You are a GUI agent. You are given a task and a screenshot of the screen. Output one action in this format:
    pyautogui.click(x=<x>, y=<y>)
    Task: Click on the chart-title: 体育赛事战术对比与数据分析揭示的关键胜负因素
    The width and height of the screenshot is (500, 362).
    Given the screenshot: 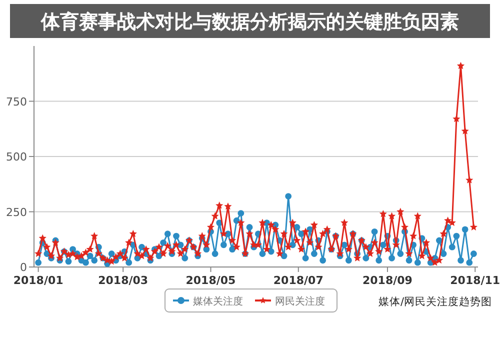 What is the action you would take?
    pyautogui.click(x=249, y=22)
    